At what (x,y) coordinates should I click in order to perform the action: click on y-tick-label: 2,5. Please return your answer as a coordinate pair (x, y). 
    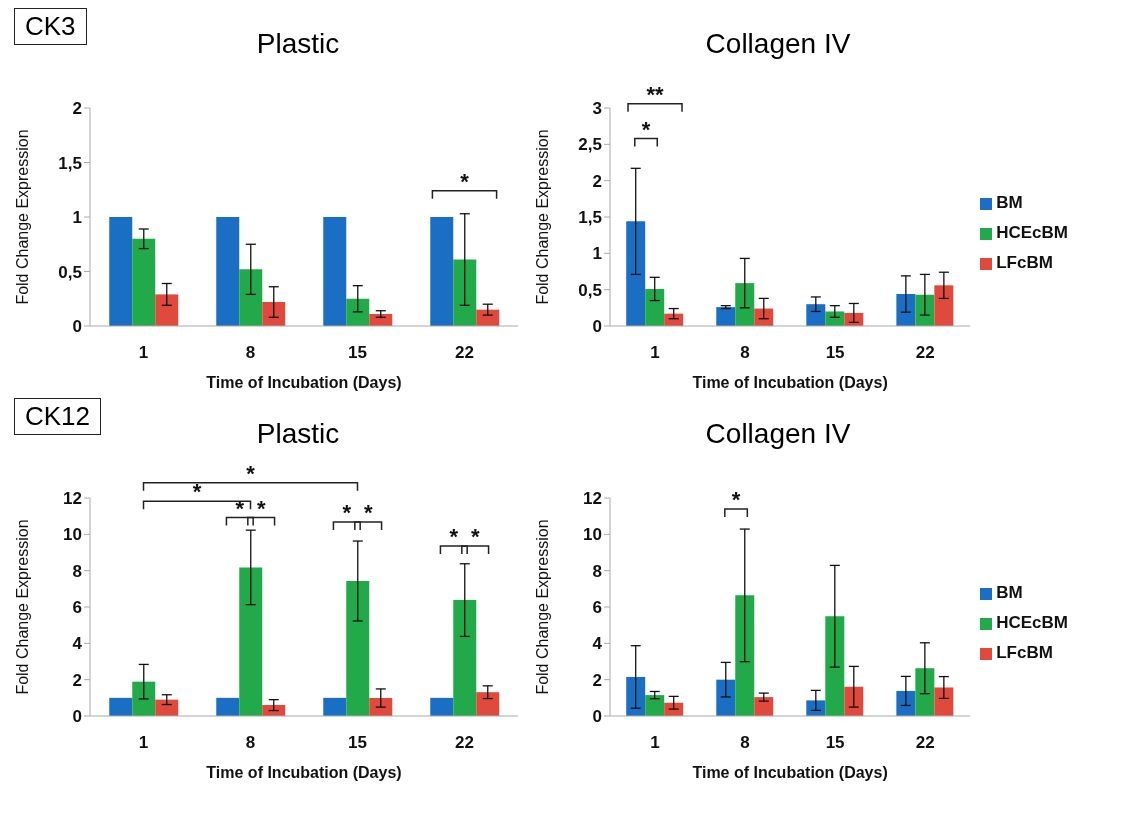
    Looking at the image, I should click on (590, 145).